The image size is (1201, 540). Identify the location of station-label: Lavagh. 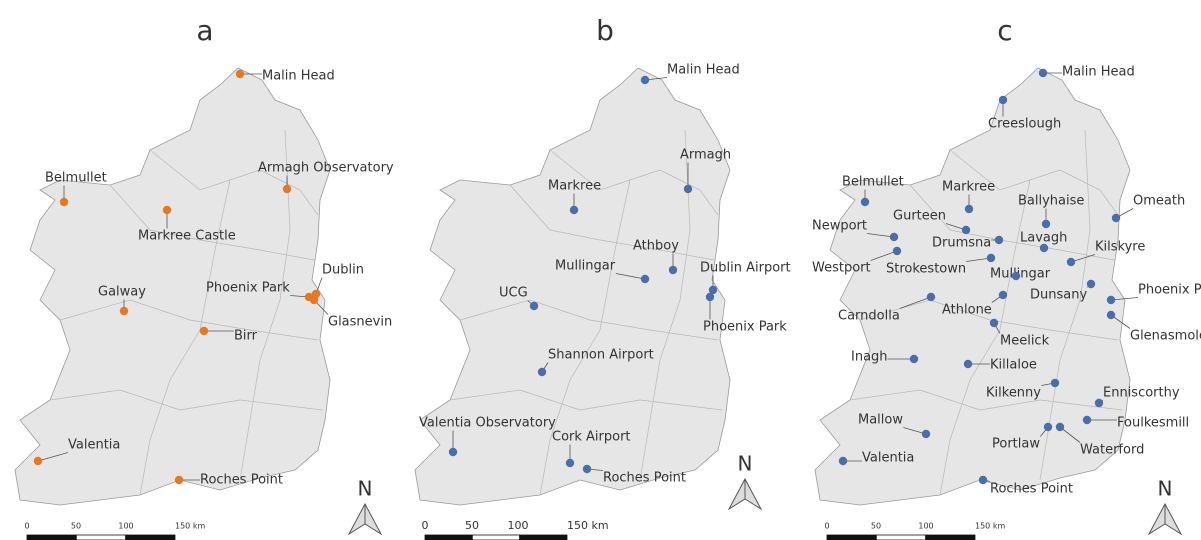
(1043, 238).